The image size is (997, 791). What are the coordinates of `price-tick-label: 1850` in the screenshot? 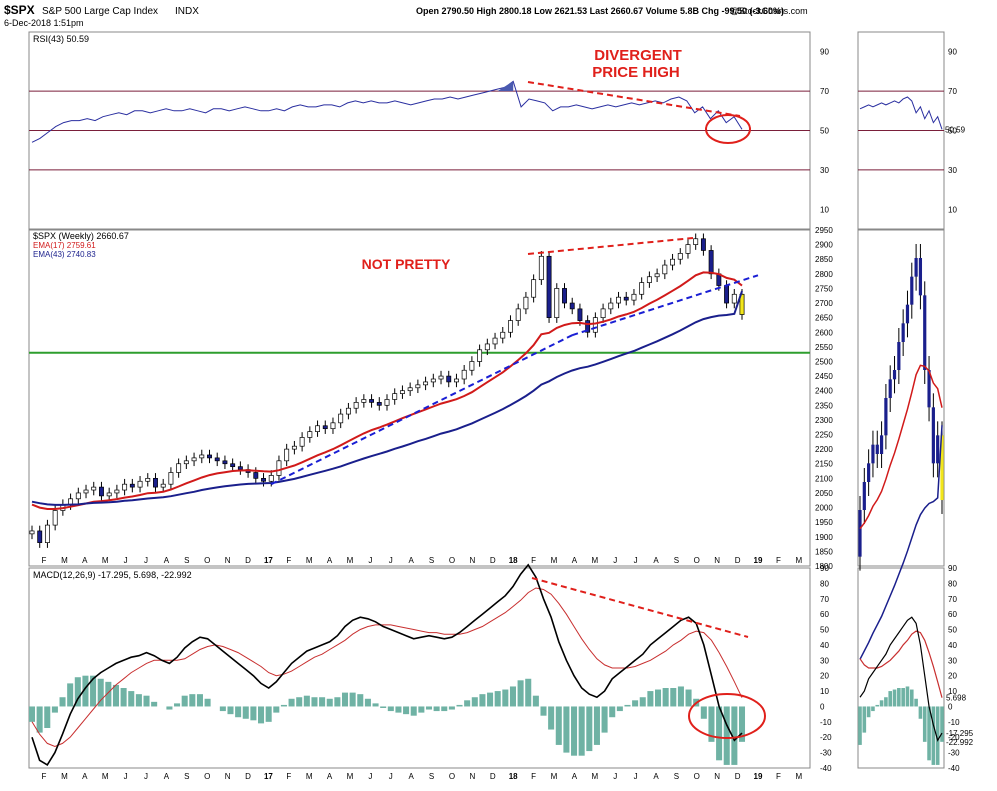 It's located at (824, 551).